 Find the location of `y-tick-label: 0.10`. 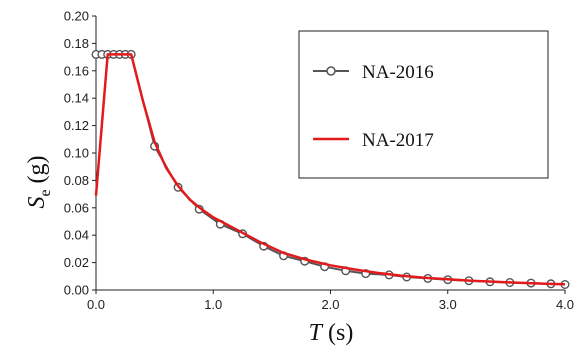

y-tick-label: 0.10 is located at coordinates (76, 153).